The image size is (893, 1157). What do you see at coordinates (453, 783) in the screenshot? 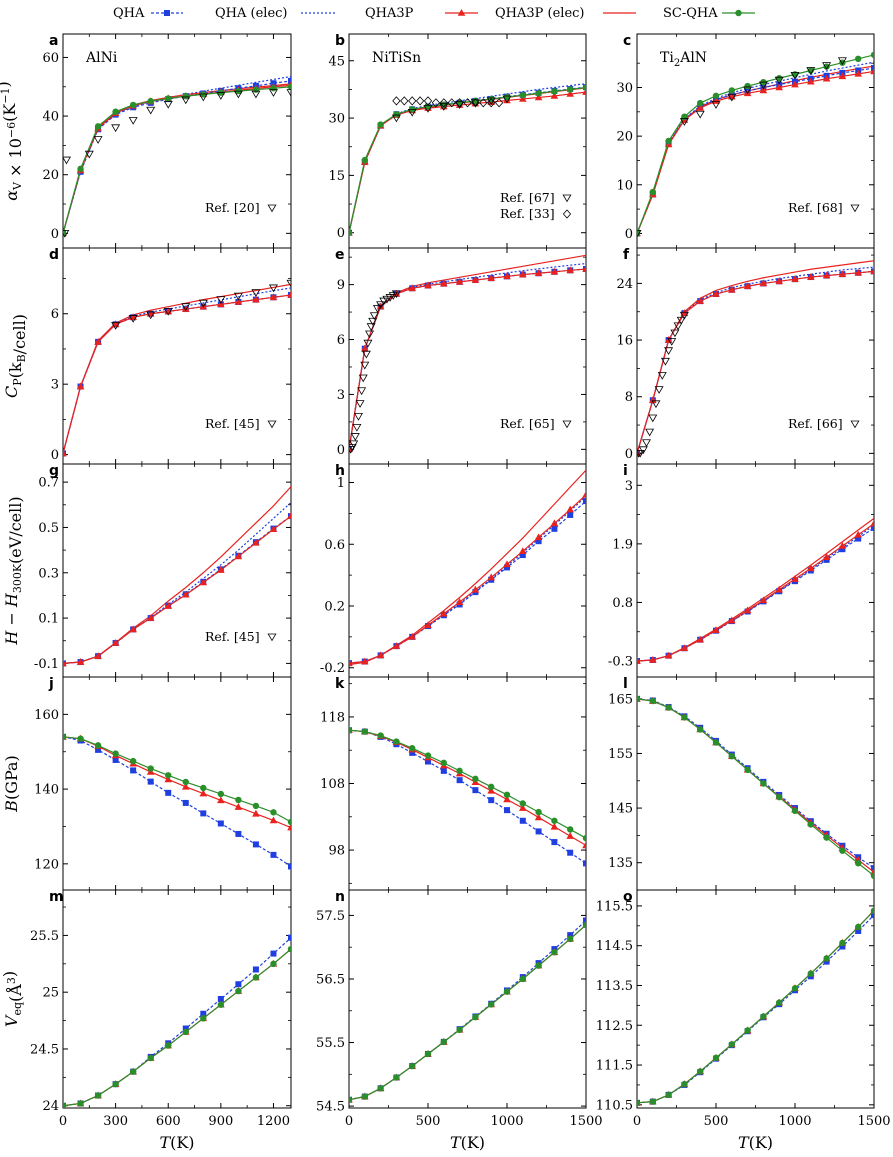
I see `panel-k: 98 108 118 k` at bounding box center [453, 783].